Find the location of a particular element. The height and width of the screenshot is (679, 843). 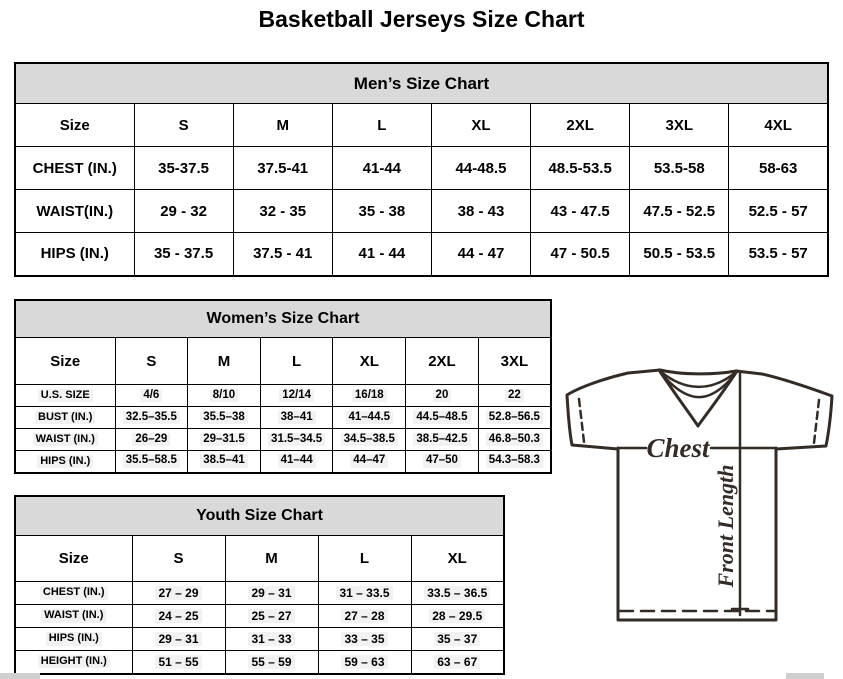

cell: 41-44 is located at coordinates (381, 168).